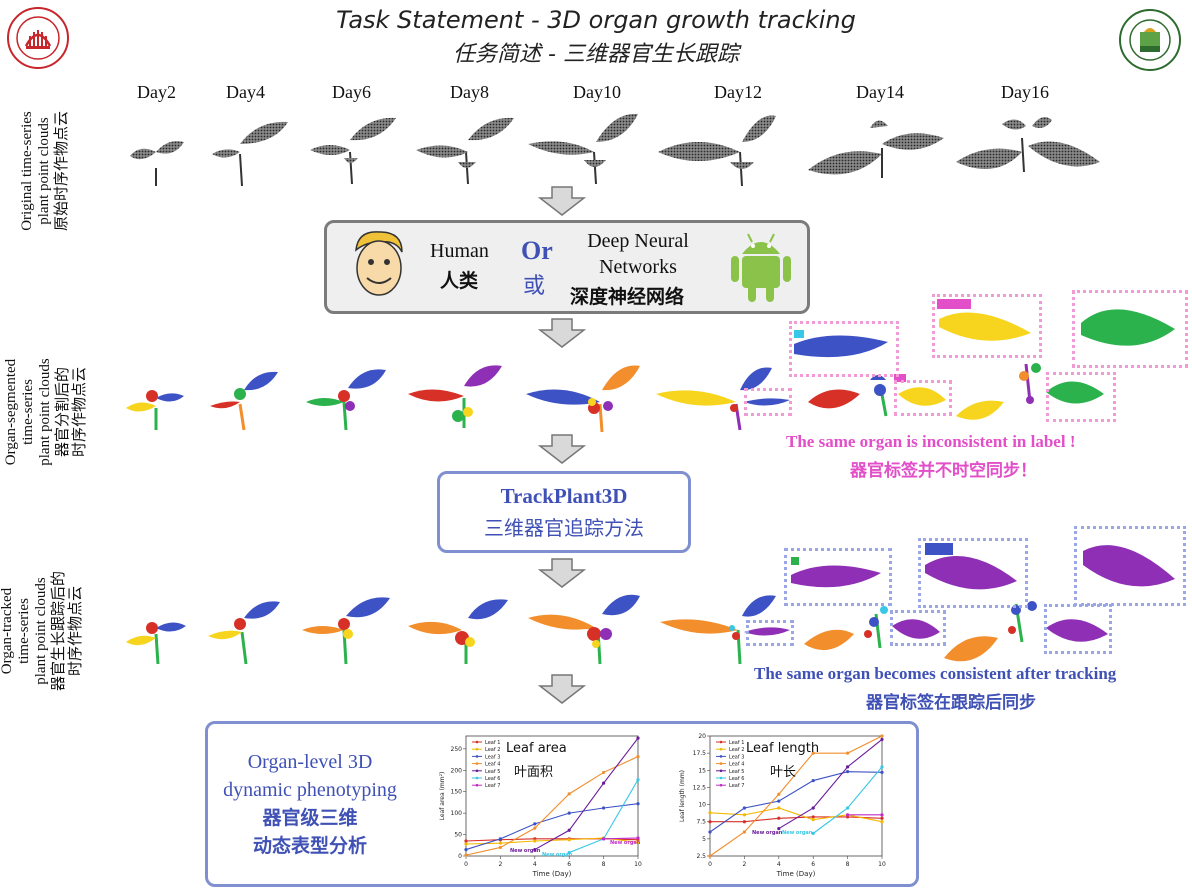 The width and height of the screenshot is (1192, 892). I want to click on legend-label: Leaf 6, so click(492, 779).